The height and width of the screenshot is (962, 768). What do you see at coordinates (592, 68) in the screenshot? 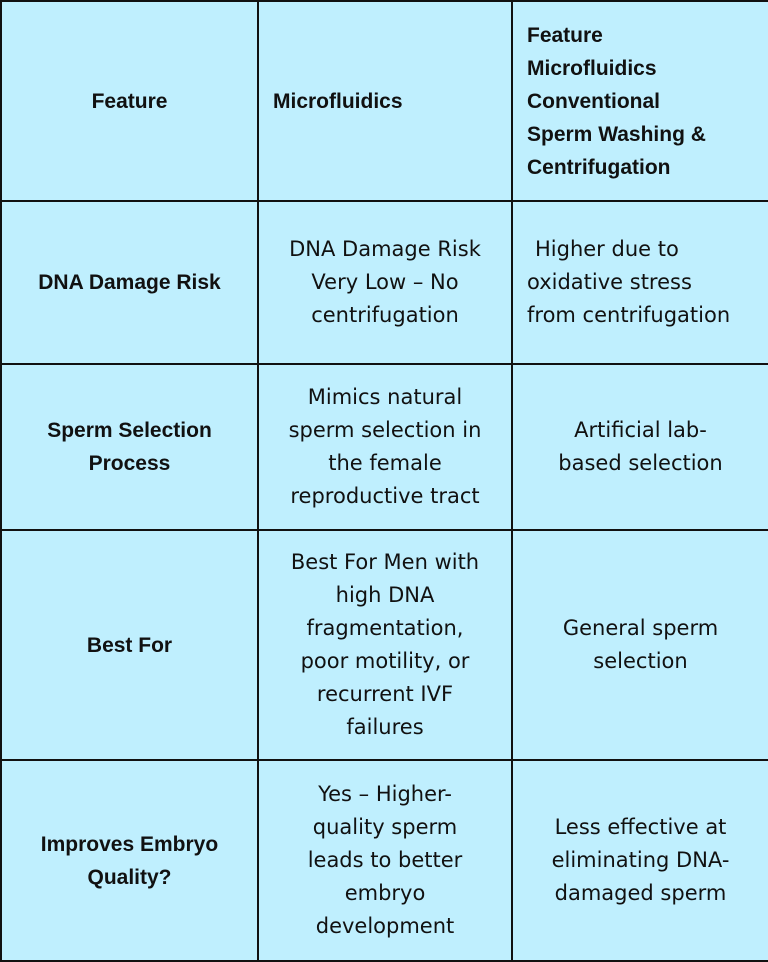
I see `header-conventional-line: Microfluidics` at bounding box center [592, 68].